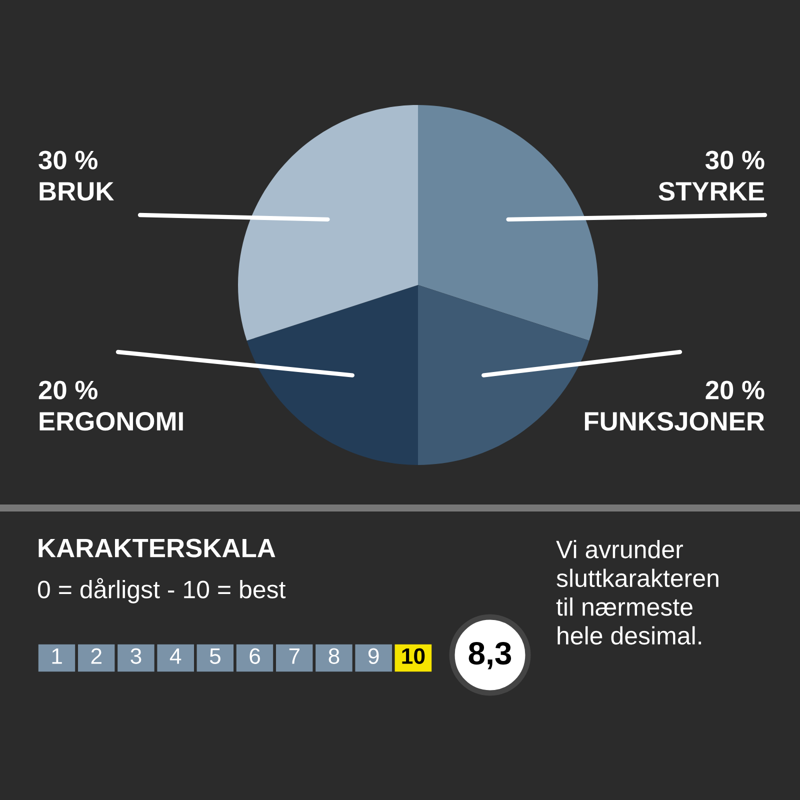  Describe the element at coordinates (294, 656) in the screenshot. I see `data-label: 7` at that location.